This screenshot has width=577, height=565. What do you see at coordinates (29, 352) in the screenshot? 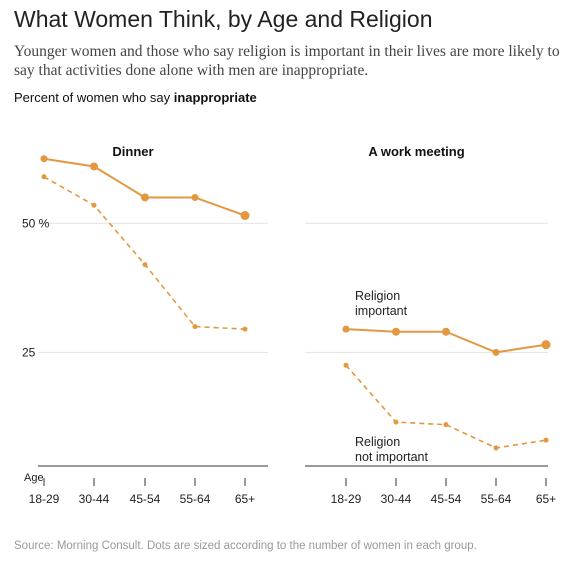
I see `y-tick-label: 25` at bounding box center [29, 352].